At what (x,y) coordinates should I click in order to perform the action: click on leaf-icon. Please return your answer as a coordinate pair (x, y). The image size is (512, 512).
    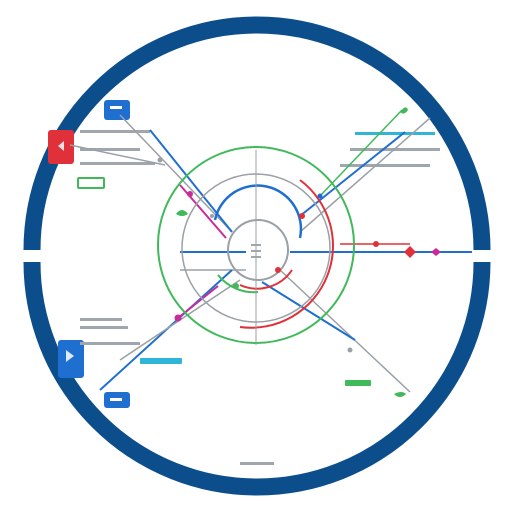
    Looking at the image, I should click on (182, 213).